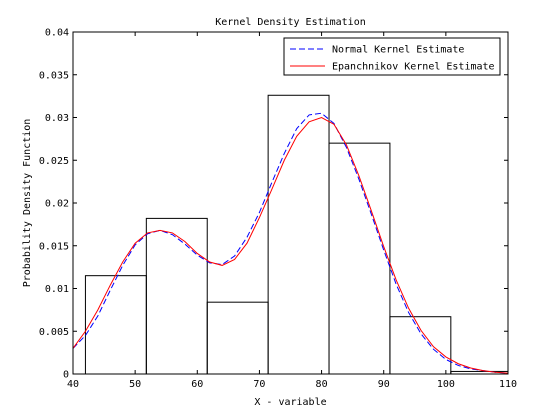  I want to click on x-tick-label-6: 100, so click(446, 384).